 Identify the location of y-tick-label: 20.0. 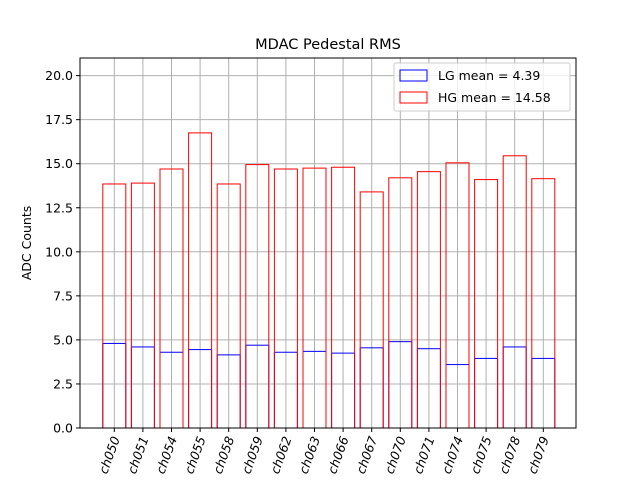
(59, 75).